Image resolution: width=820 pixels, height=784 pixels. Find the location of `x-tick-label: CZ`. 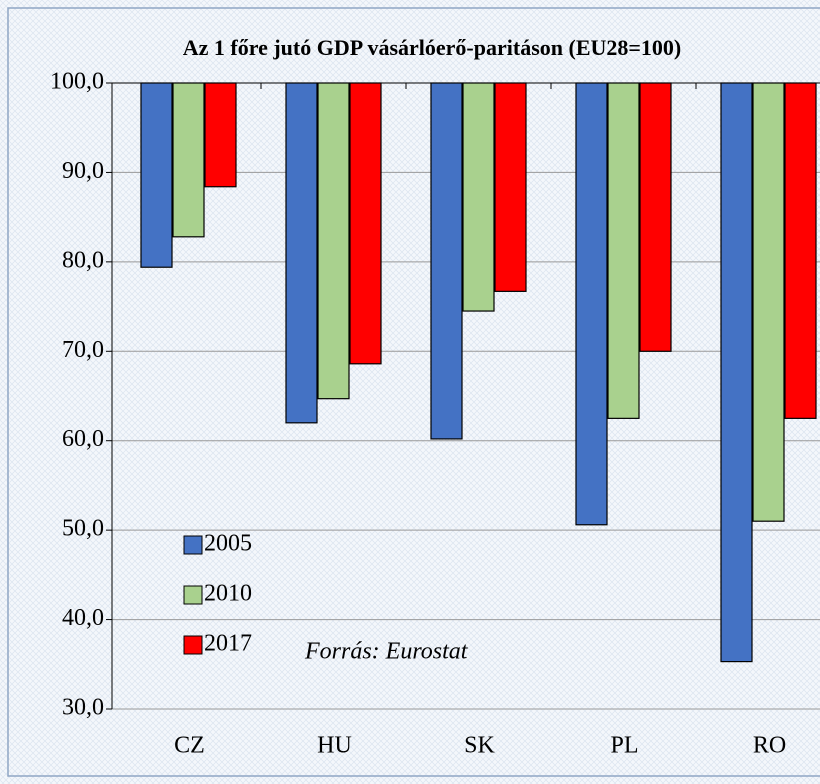

x-tick-label: CZ is located at coordinates (189, 746).